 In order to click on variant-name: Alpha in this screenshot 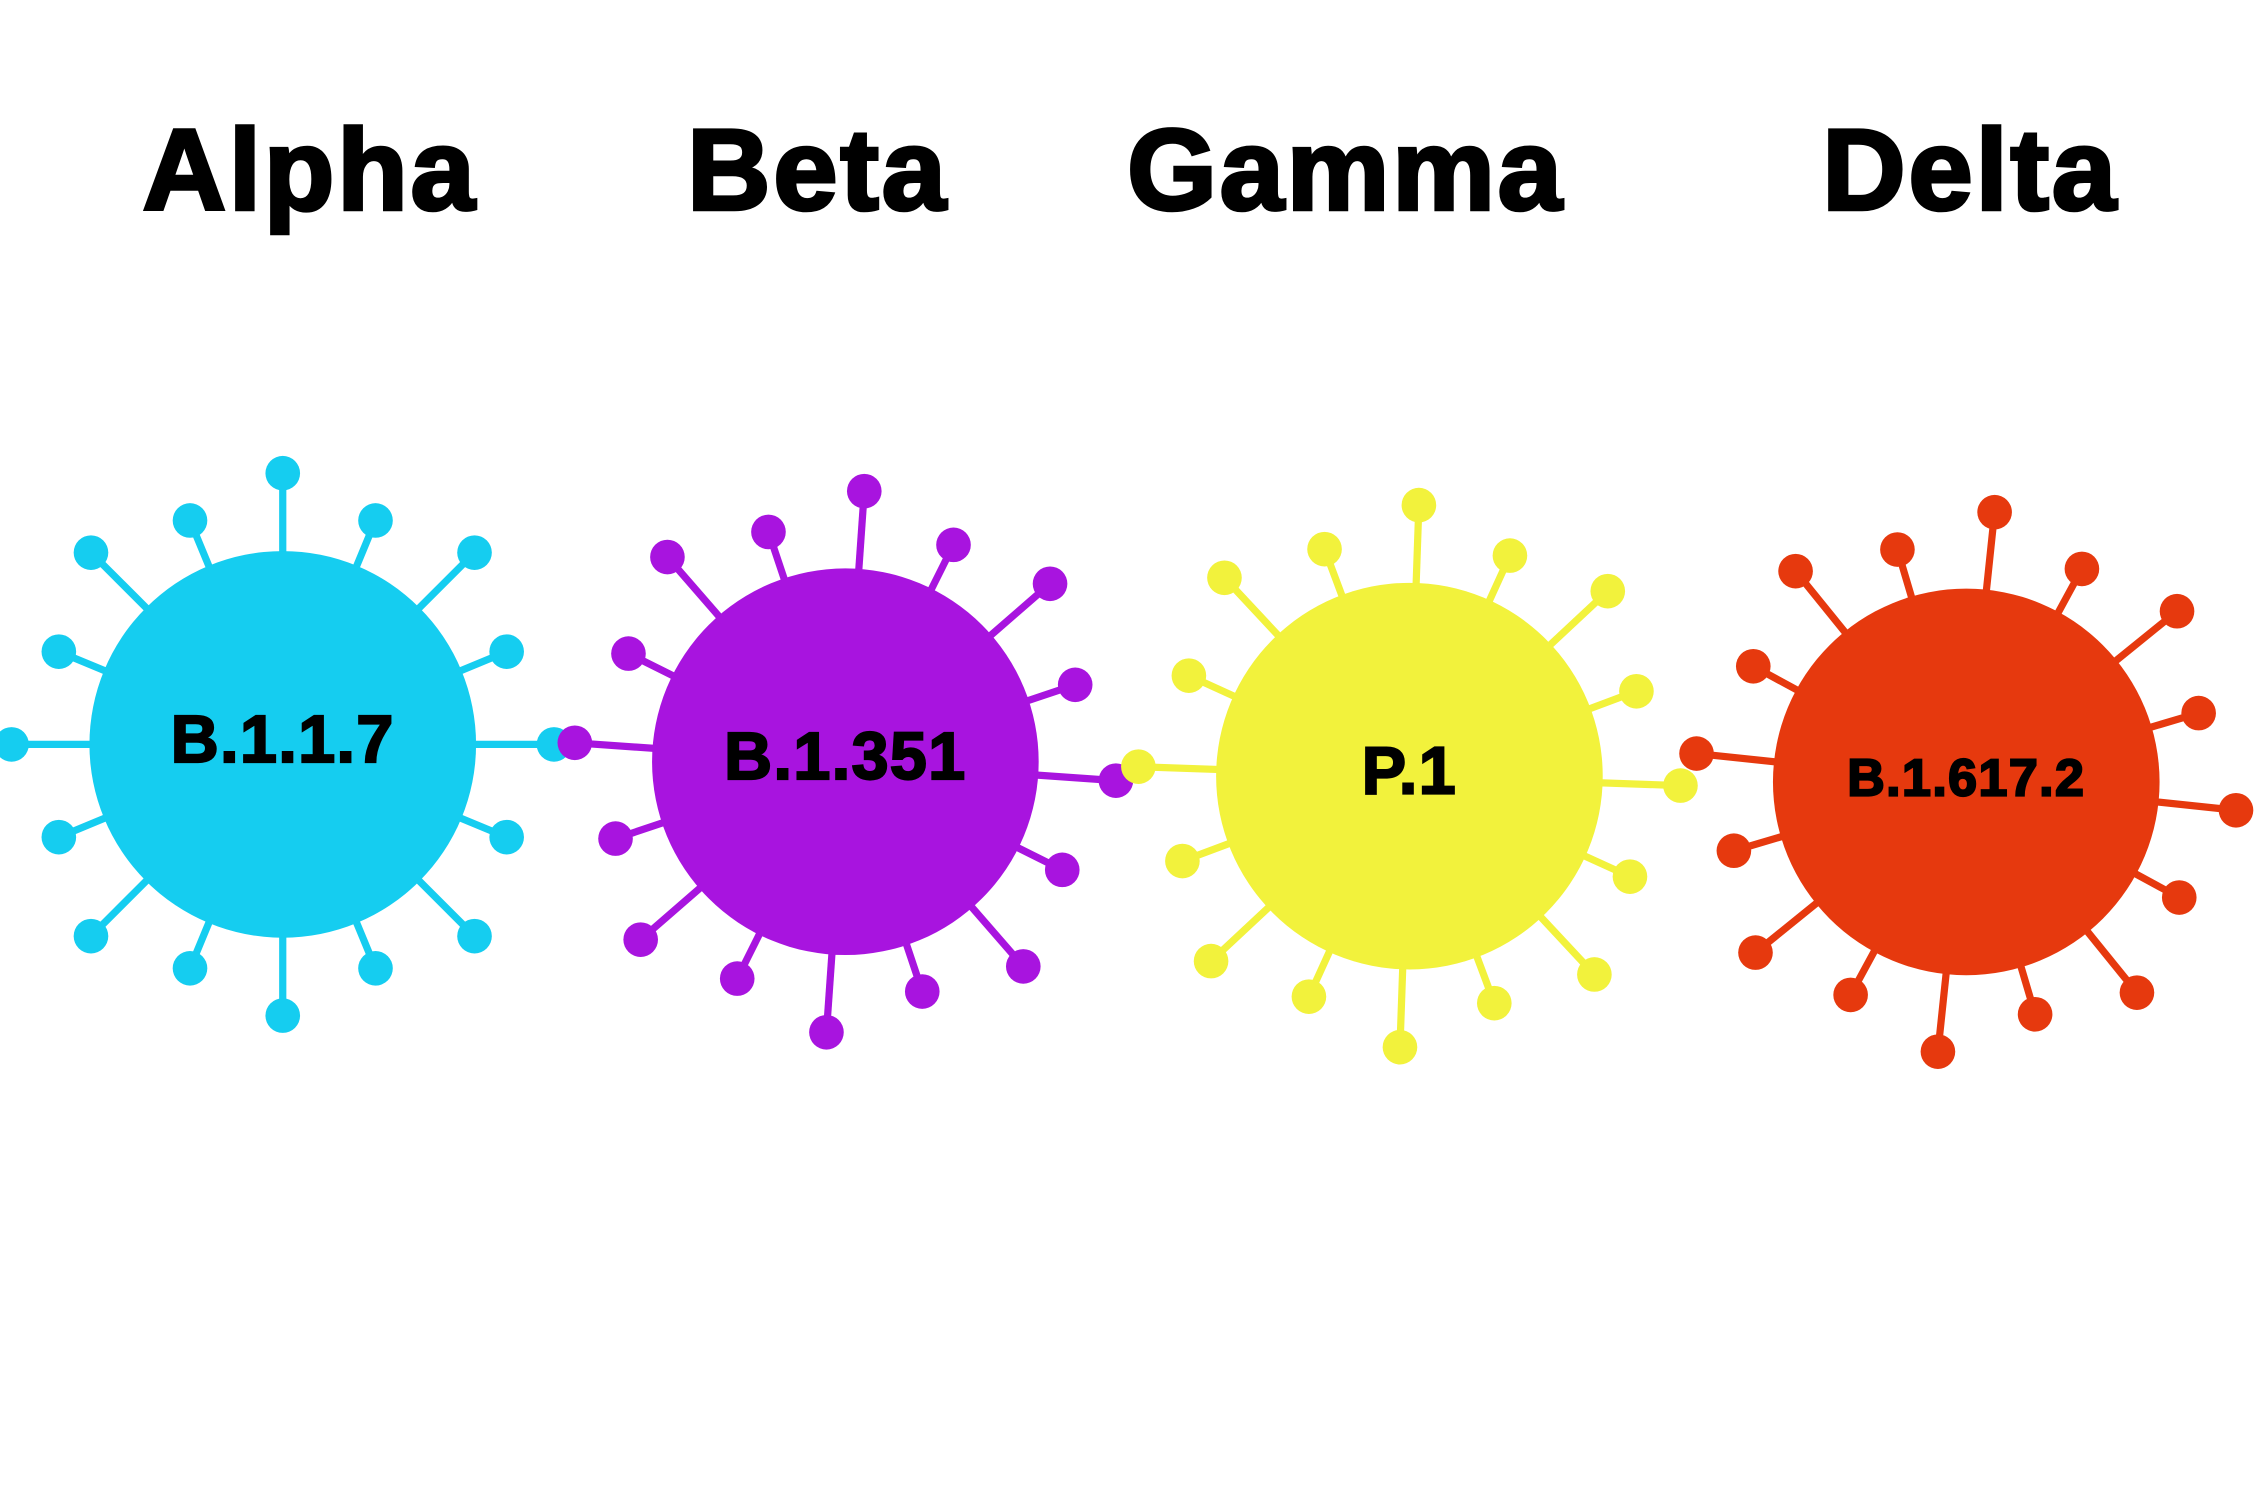, I will do `click(310, 170)`.